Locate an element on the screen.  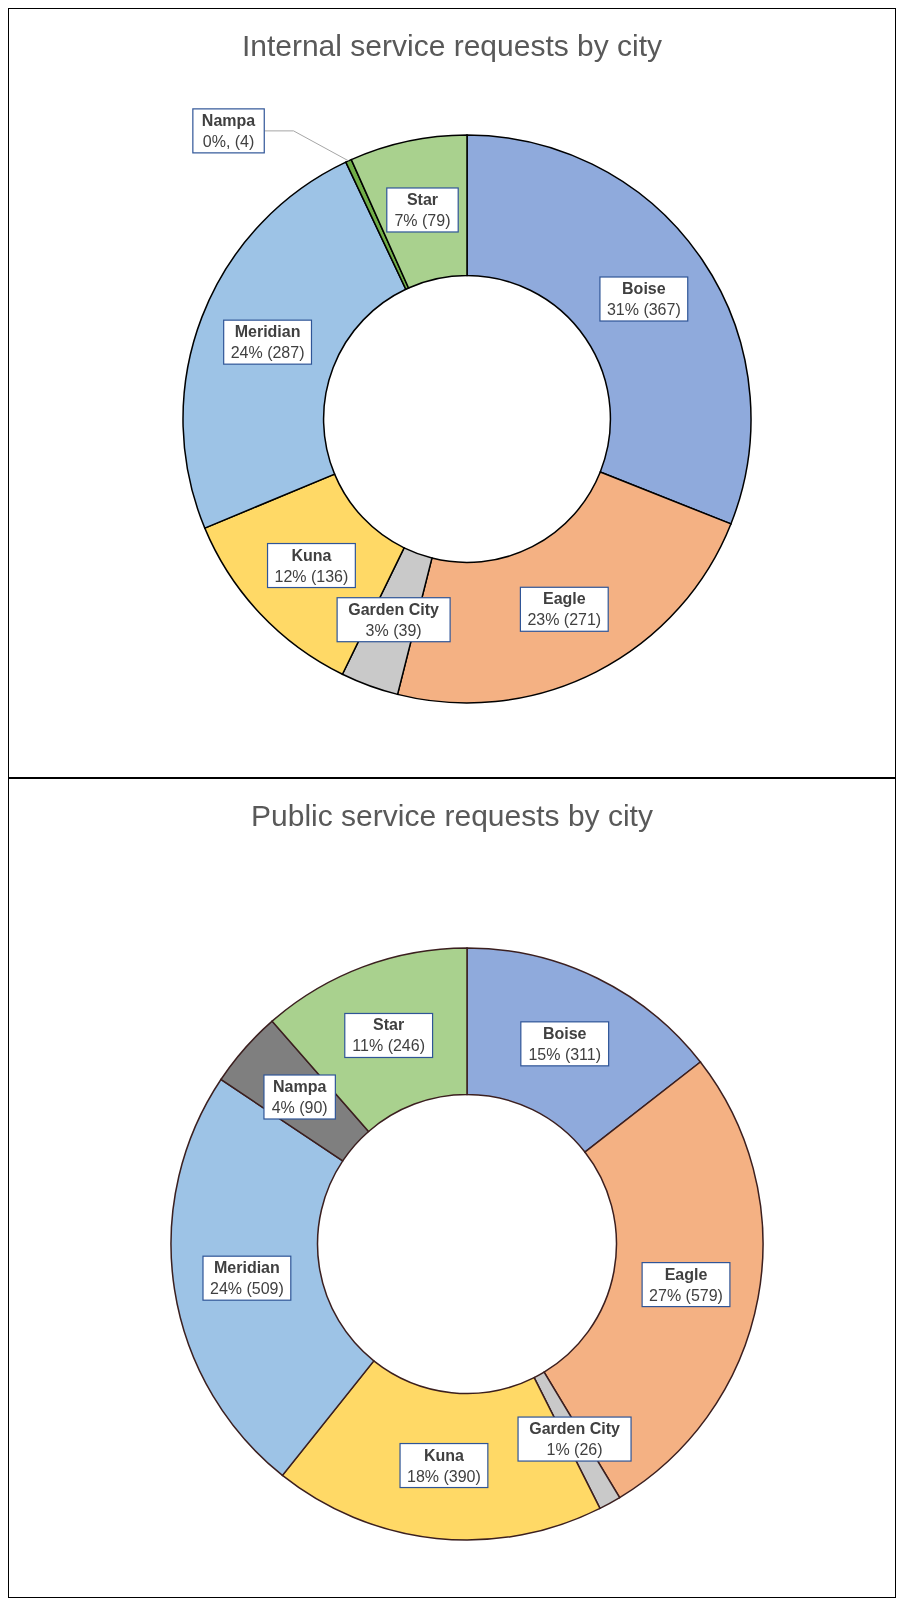
data-label: 27% (579) is located at coordinates (686, 1295).